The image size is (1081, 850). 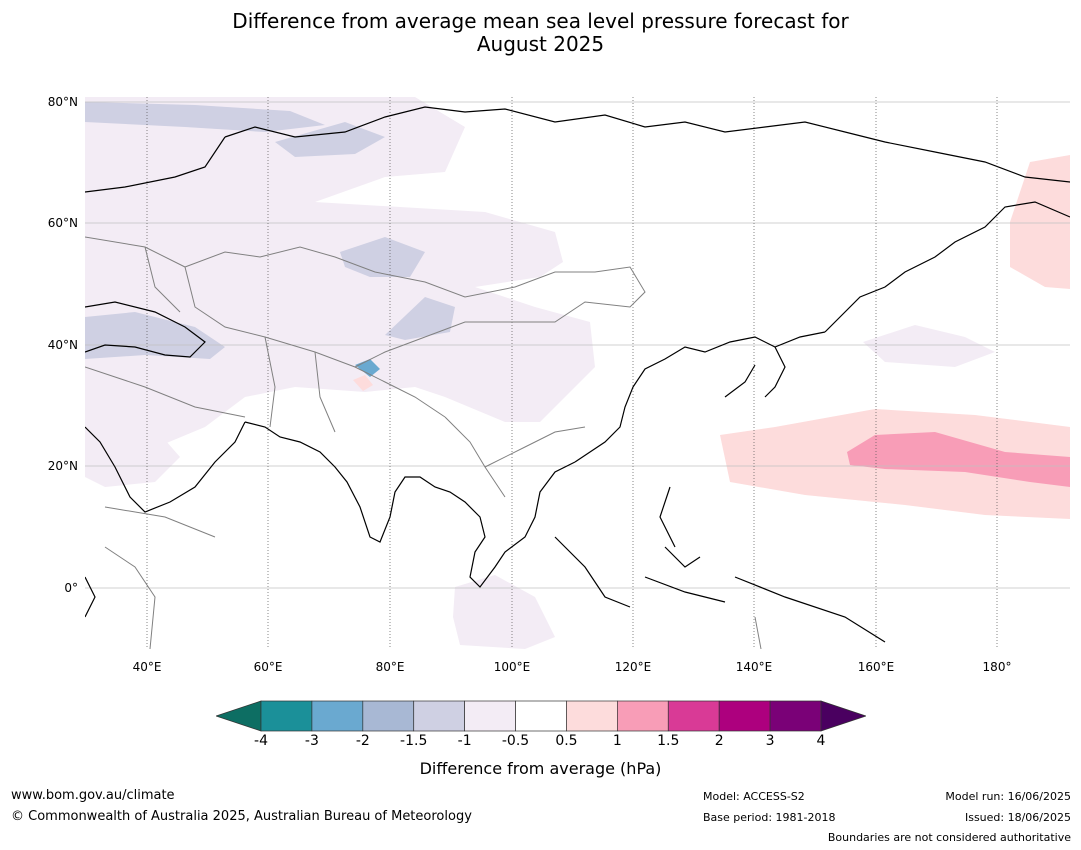 I want to click on colorbar-tick-label: -4, so click(x=261, y=741).